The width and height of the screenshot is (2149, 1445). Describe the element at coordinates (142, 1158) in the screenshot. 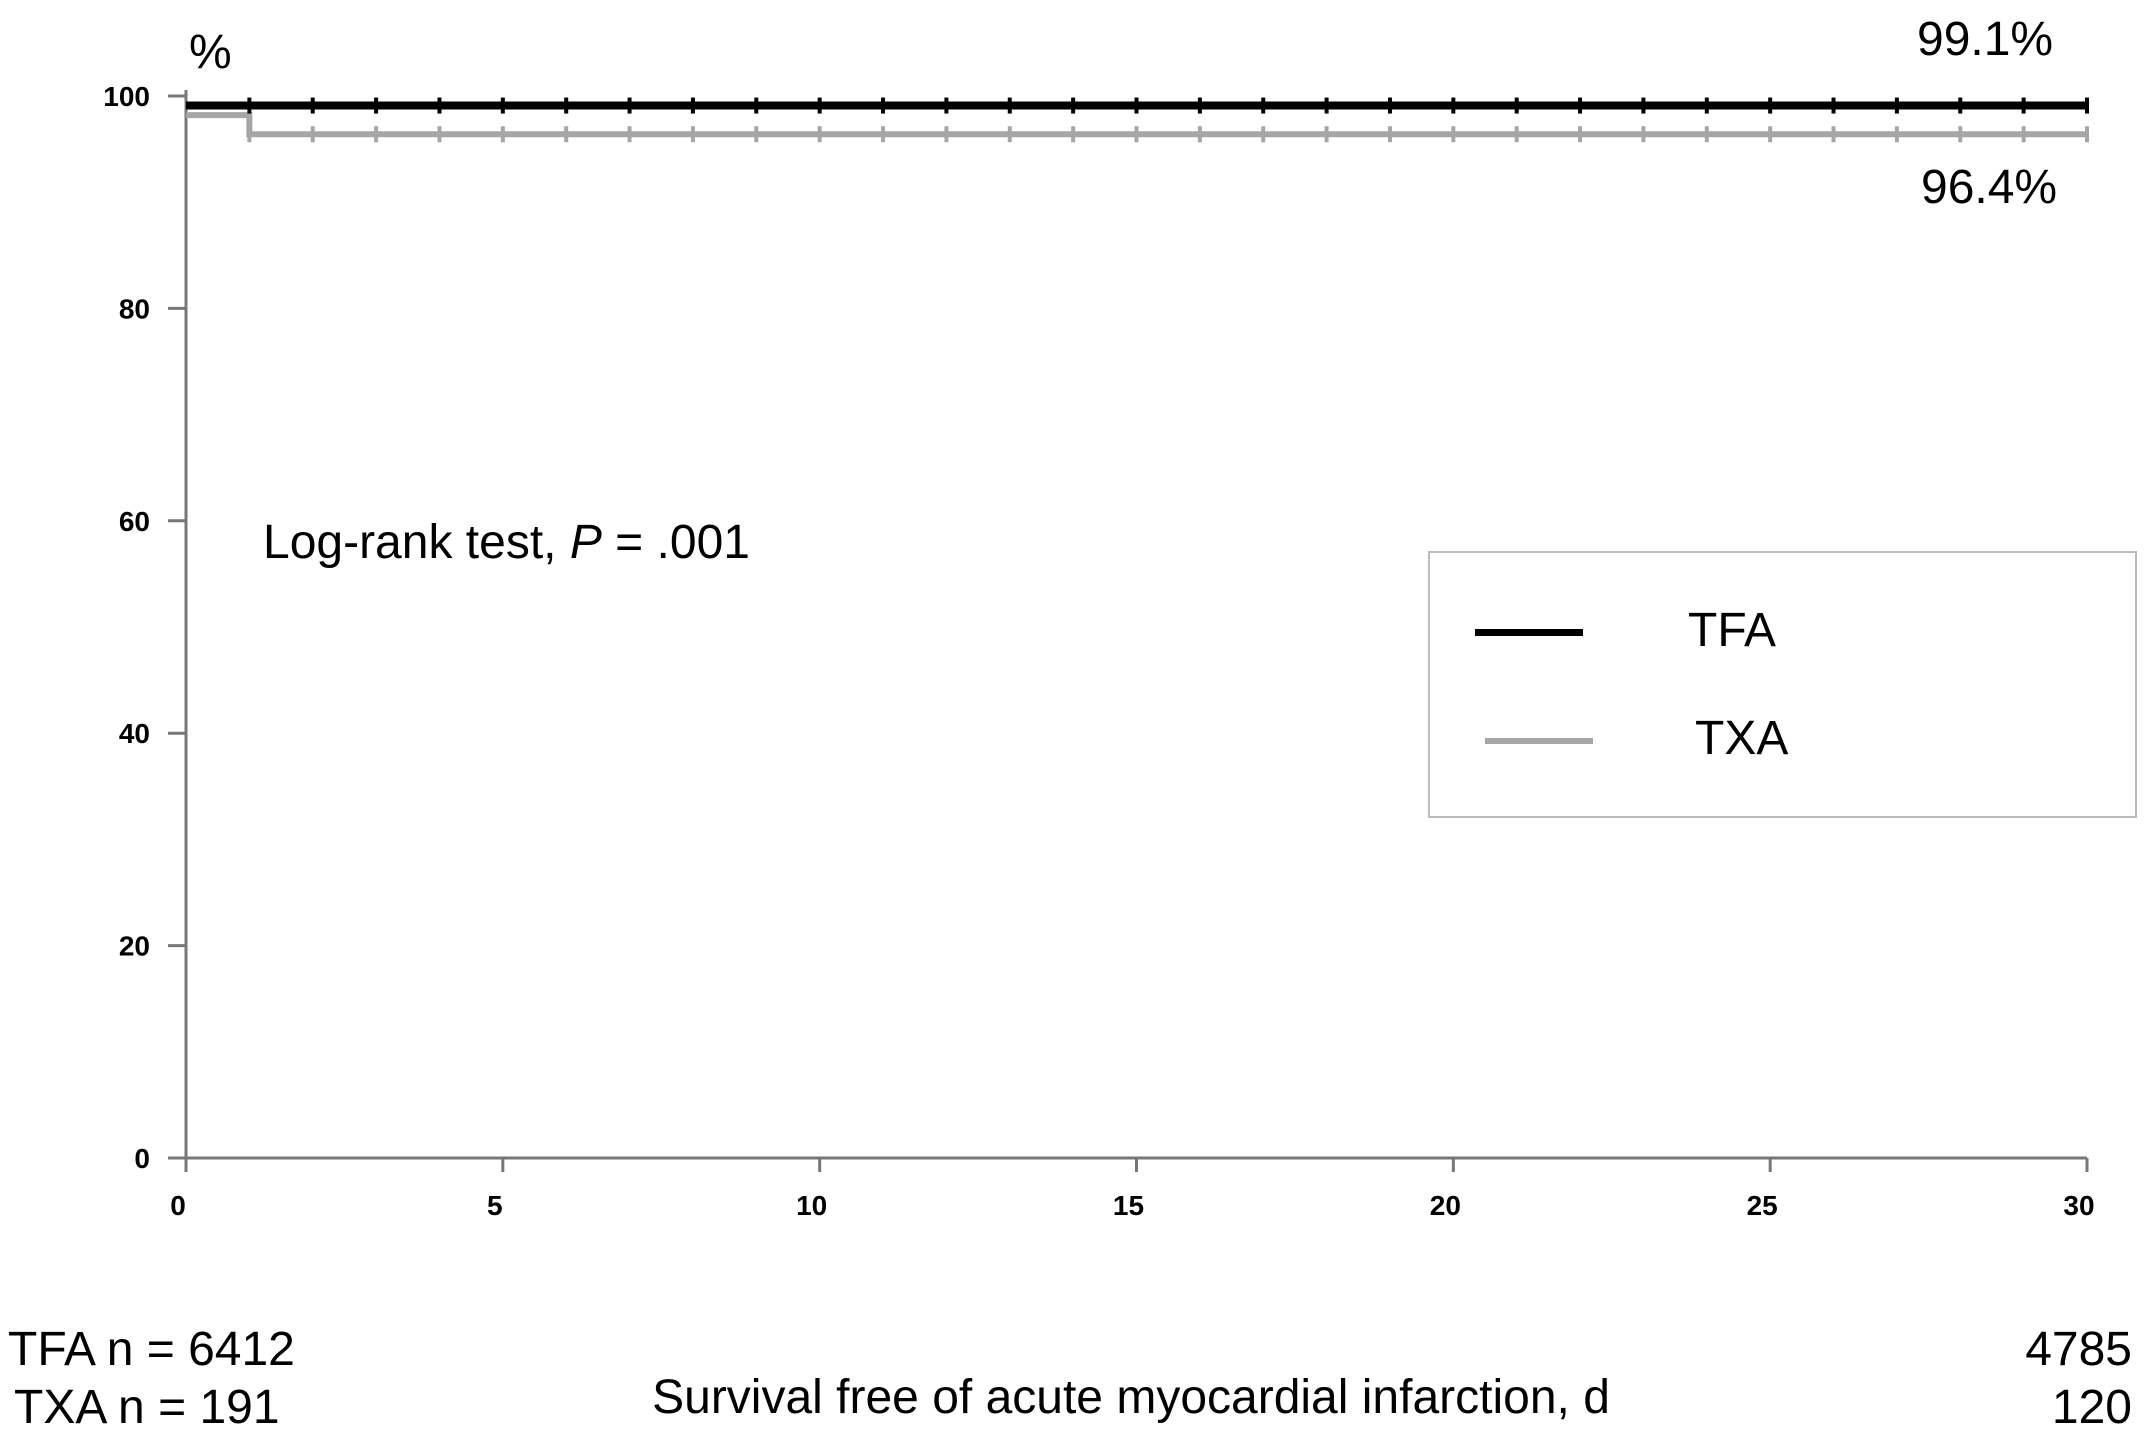

I see `y-tick-label: 0` at that location.